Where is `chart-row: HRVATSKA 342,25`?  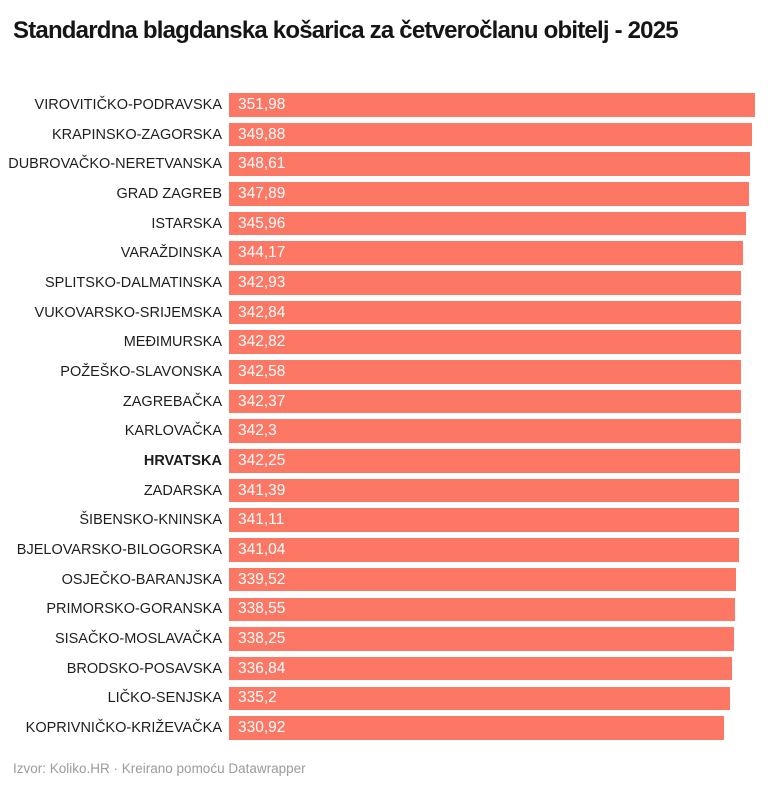 chart-row: HRVATSKA 342,25 is located at coordinates (384, 461).